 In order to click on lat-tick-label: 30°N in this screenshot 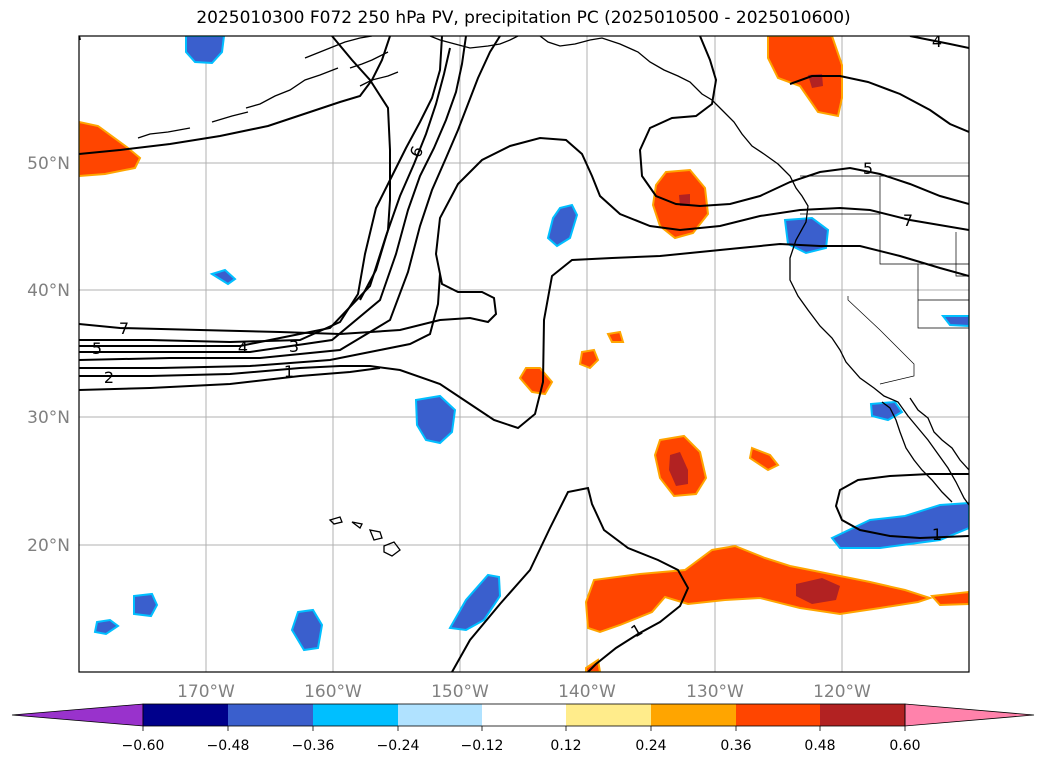, I will do `click(48, 418)`.